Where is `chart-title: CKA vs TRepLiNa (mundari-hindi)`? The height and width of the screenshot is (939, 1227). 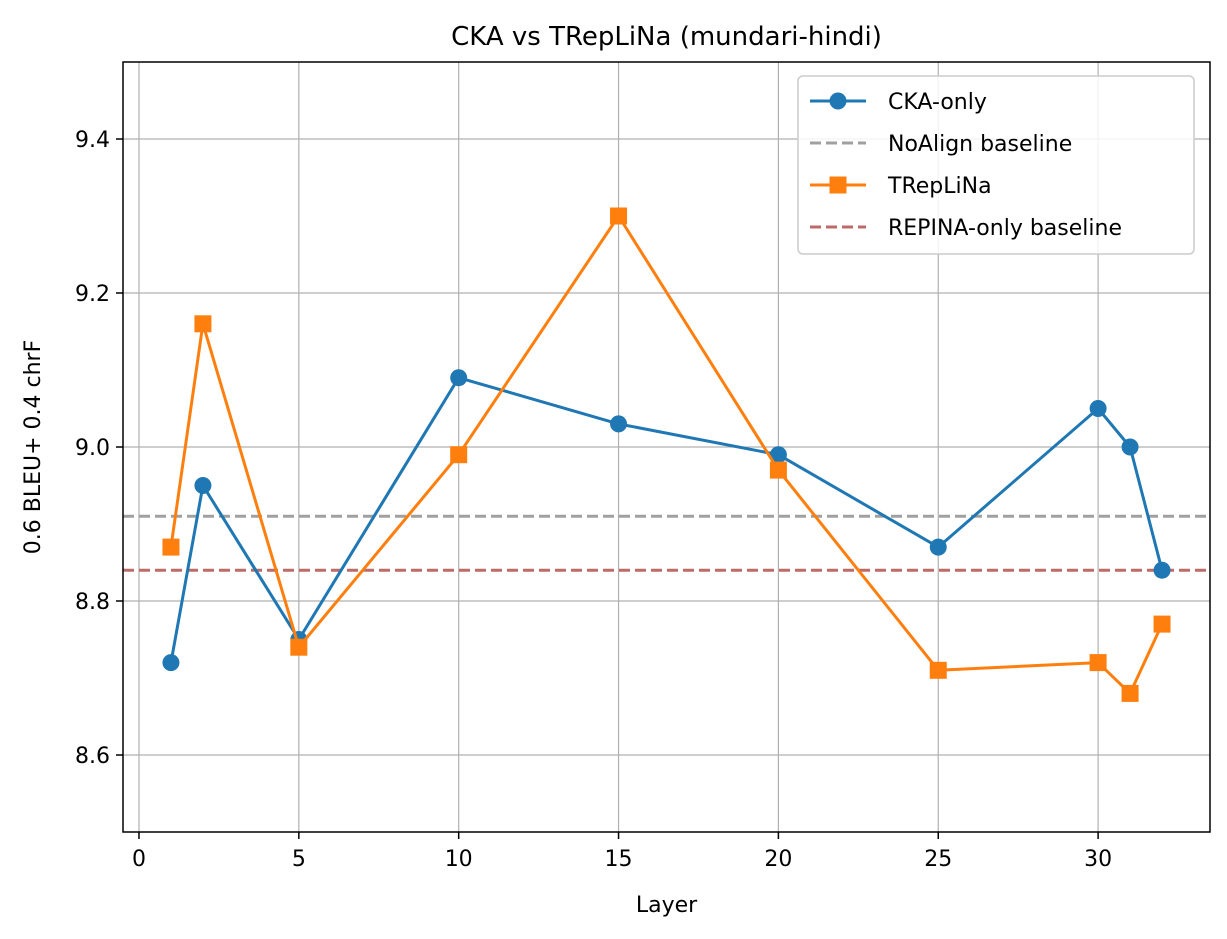 chart-title: CKA vs TRepLiNa (mundari-hindi) is located at coordinates (666, 37).